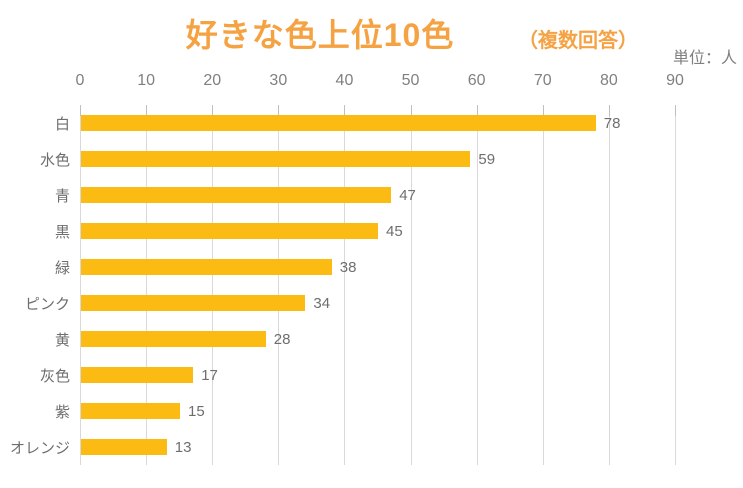  I want to click on x-tick-label: 40, so click(344, 80).